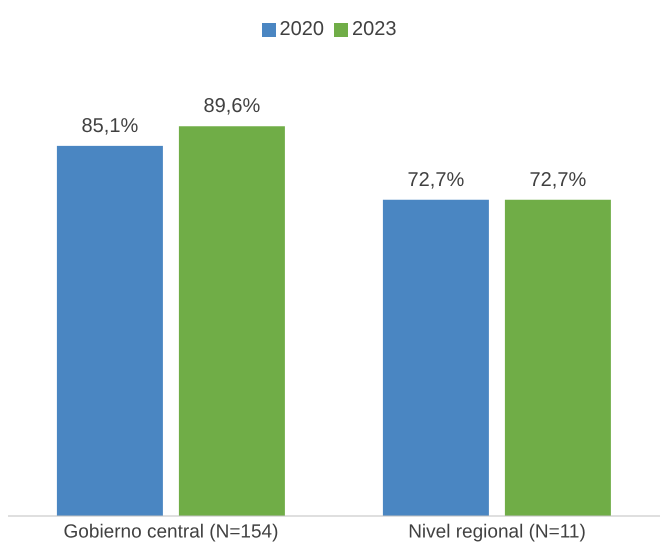 Image resolution: width=660 pixels, height=552 pixels. I want to click on x-tick-label: Gobierno central (N=154), so click(171, 531).